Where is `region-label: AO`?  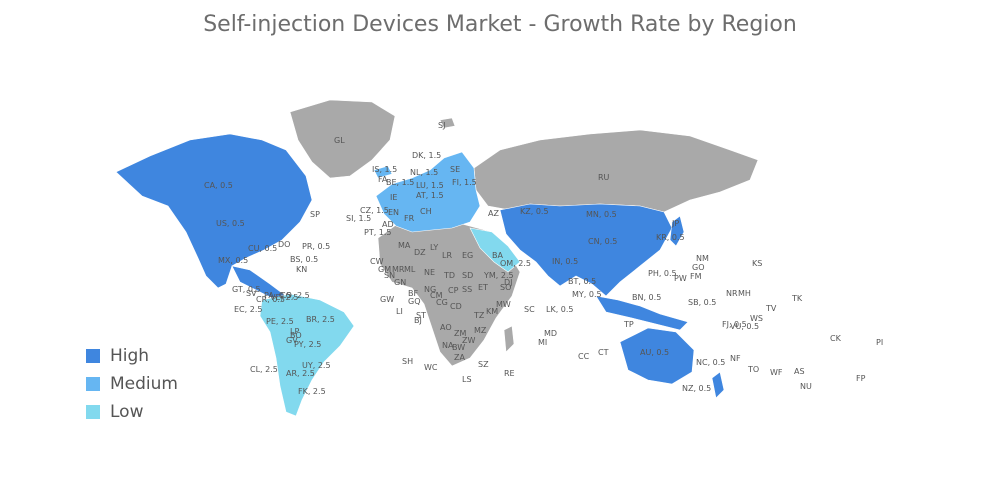
region-label: AO is located at coordinates (446, 327).